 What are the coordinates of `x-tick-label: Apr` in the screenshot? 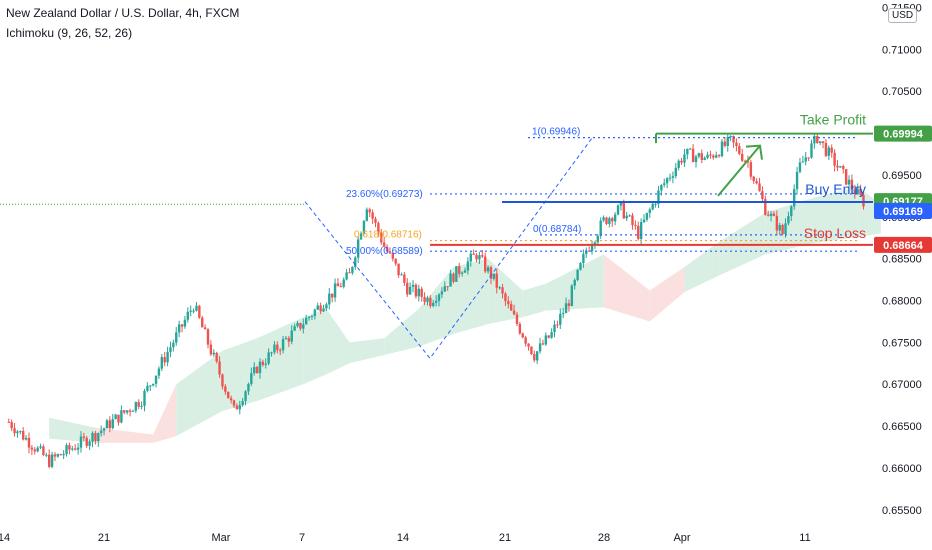 It's located at (681, 538).